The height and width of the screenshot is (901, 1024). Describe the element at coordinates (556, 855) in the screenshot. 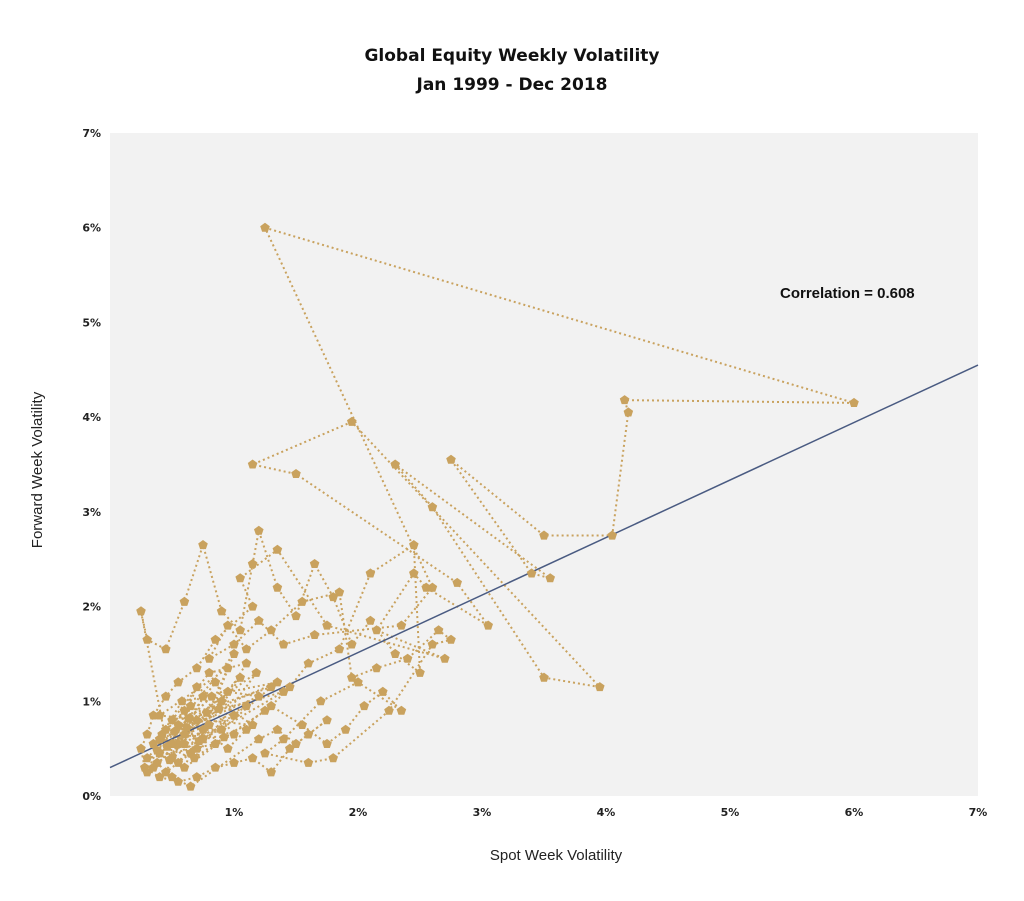

I see `x-axis-label: Spot Week Volatility` at that location.